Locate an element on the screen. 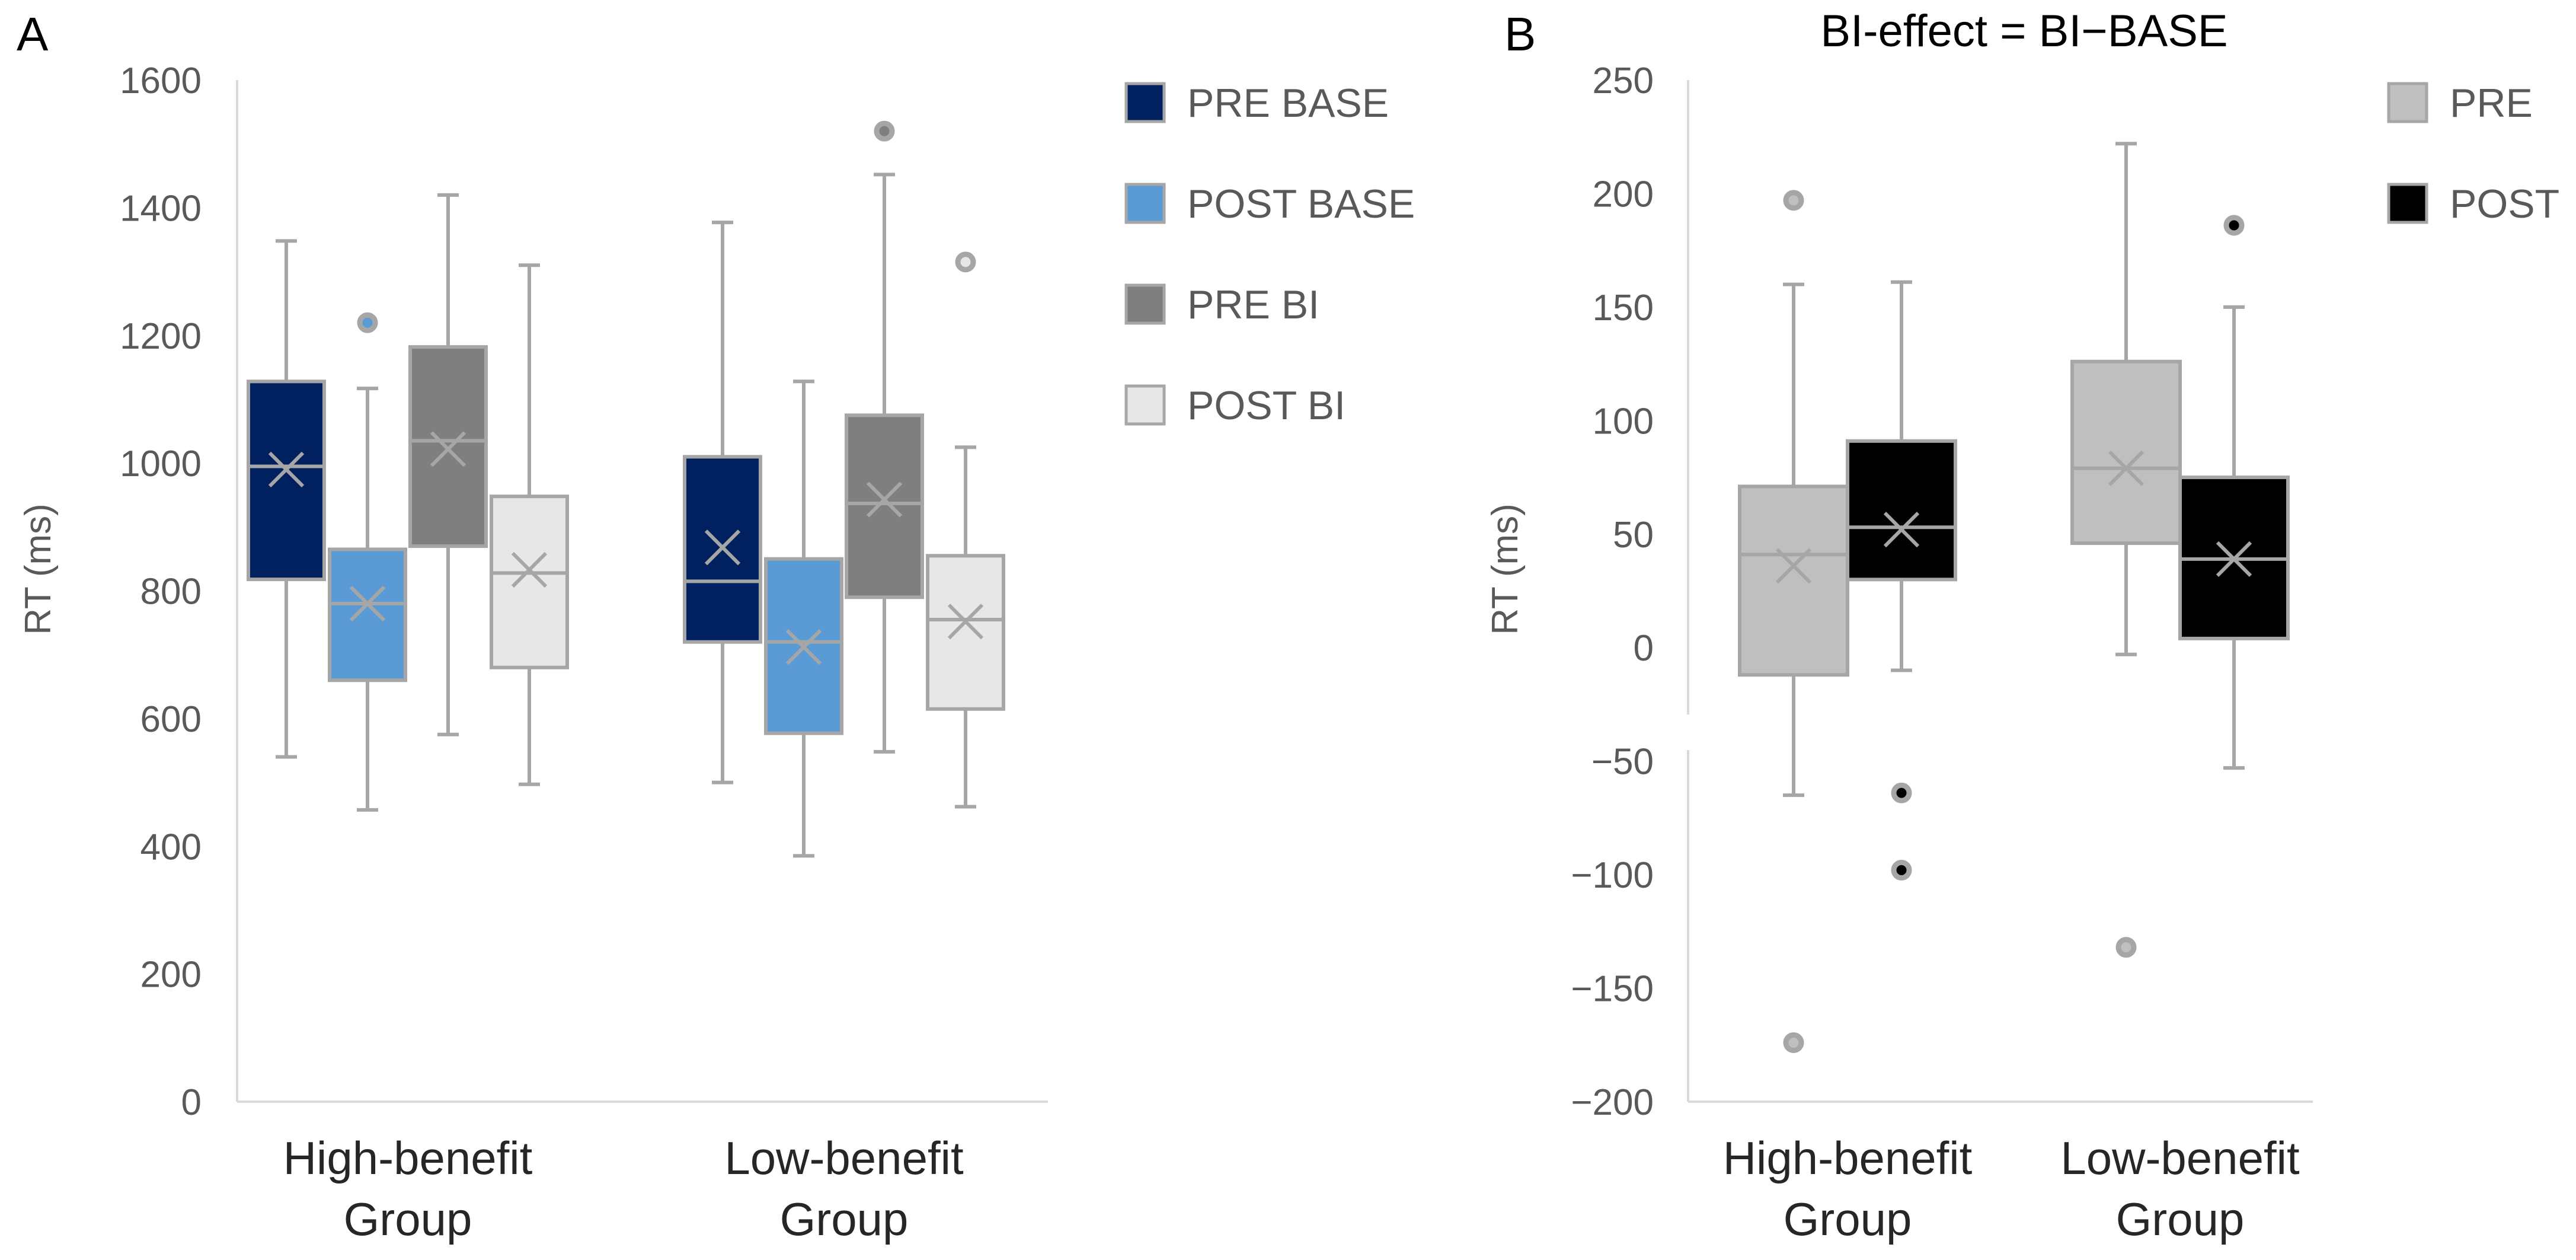  panel-a-y-tick-label: 200 is located at coordinates (171, 975).